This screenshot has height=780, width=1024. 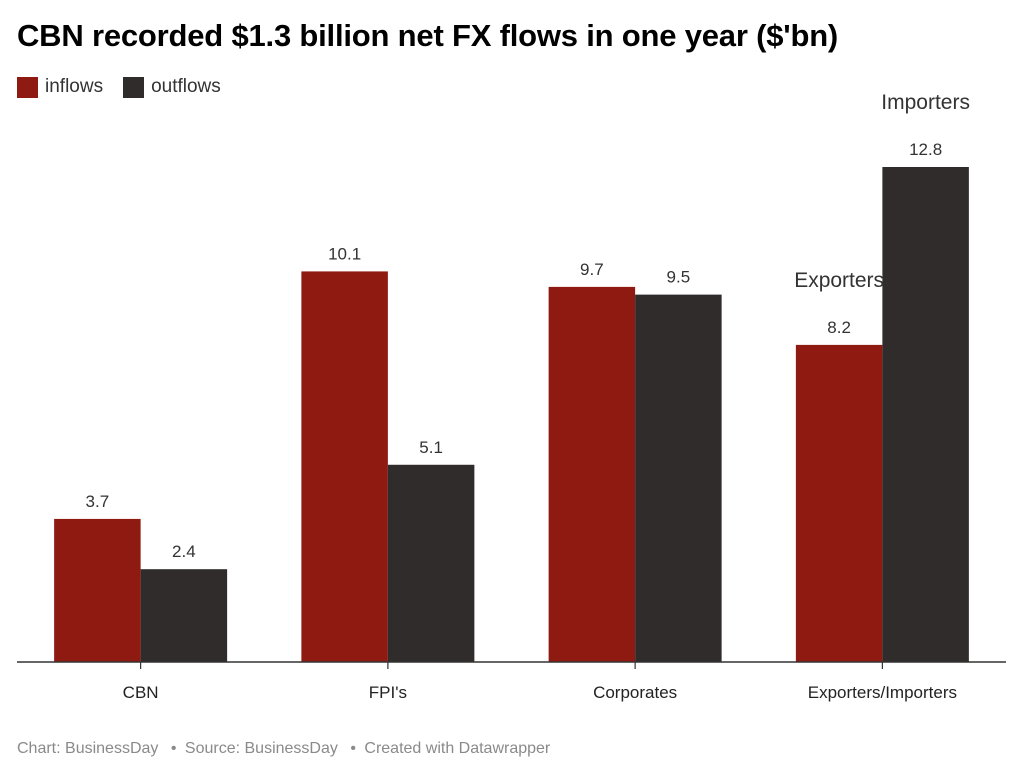 What do you see at coordinates (141, 692) in the screenshot?
I see `x-tick-label: CBN` at bounding box center [141, 692].